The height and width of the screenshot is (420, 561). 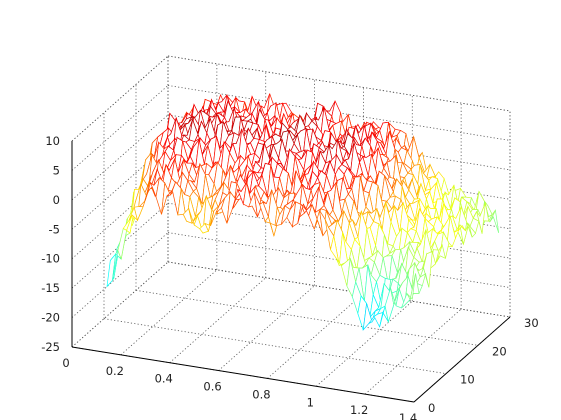 I want to click on x-tick-label: 0.4, so click(x=164, y=379).